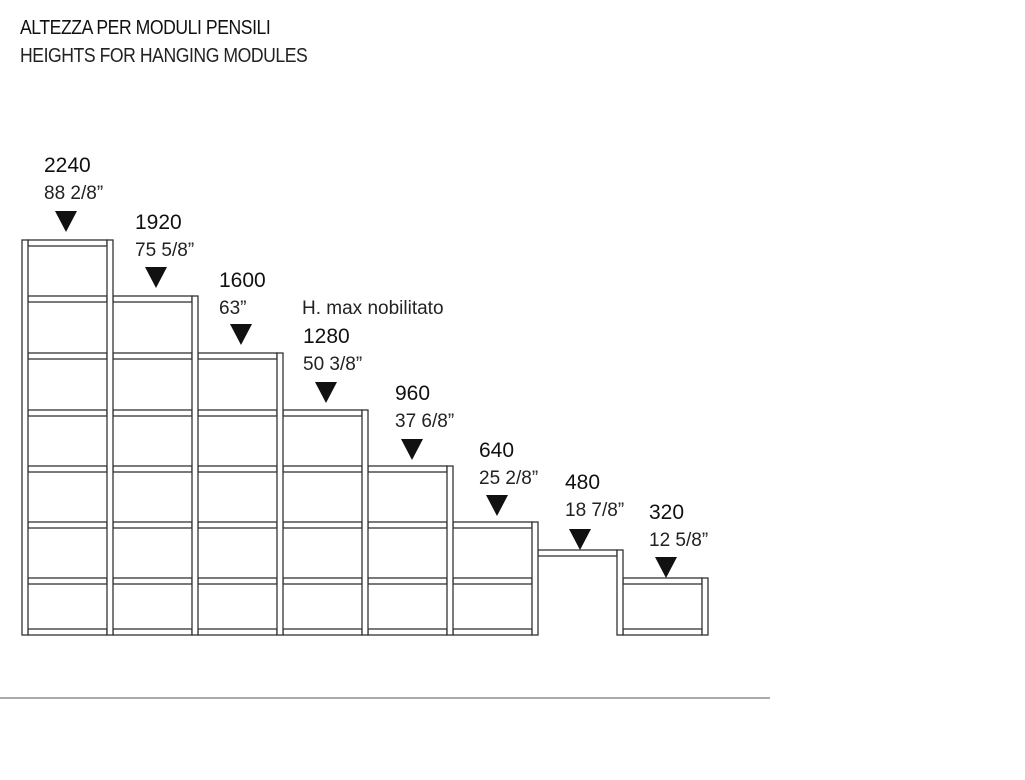 The width and height of the screenshot is (1025, 780). I want to click on height-inch-label: 12 5/8”, so click(678, 540).